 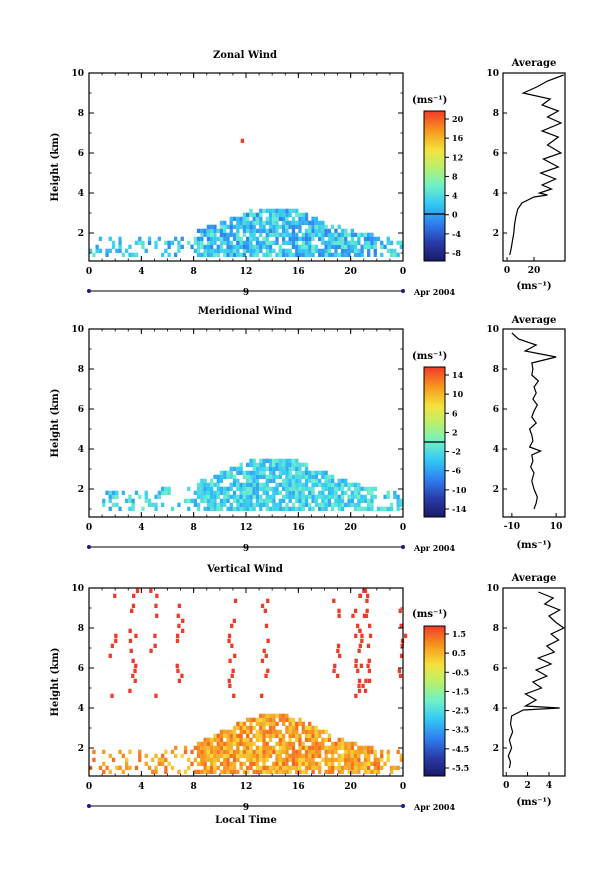 What do you see at coordinates (456, 452) in the screenshot?
I see `colorbar-tick-label: -2` at bounding box center [456, 452].